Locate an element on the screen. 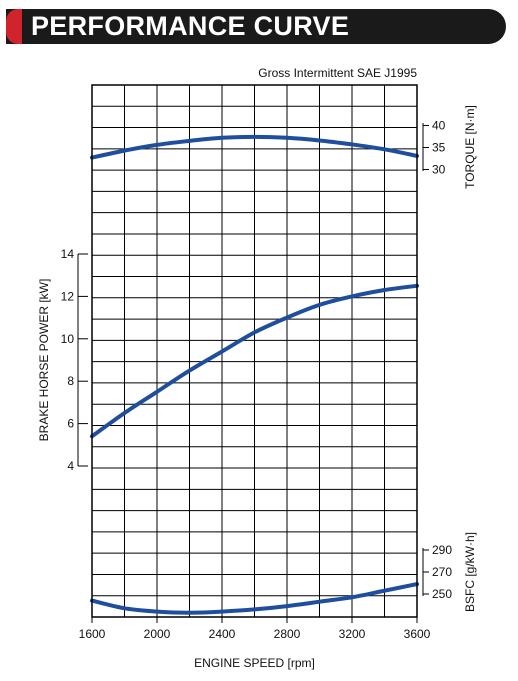  x-axis-title: ENGINE SPEED [rpm] is located at coordinates (254, 663).